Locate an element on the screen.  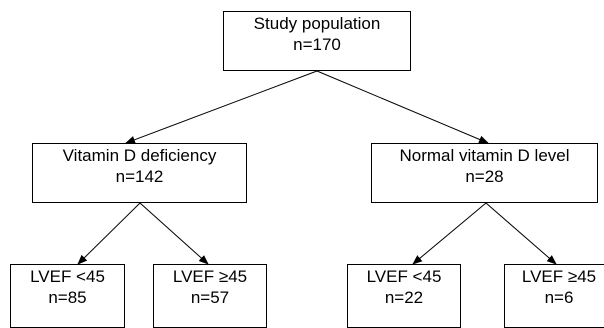
node-count: n=170 is located at coordinates (317, 44).